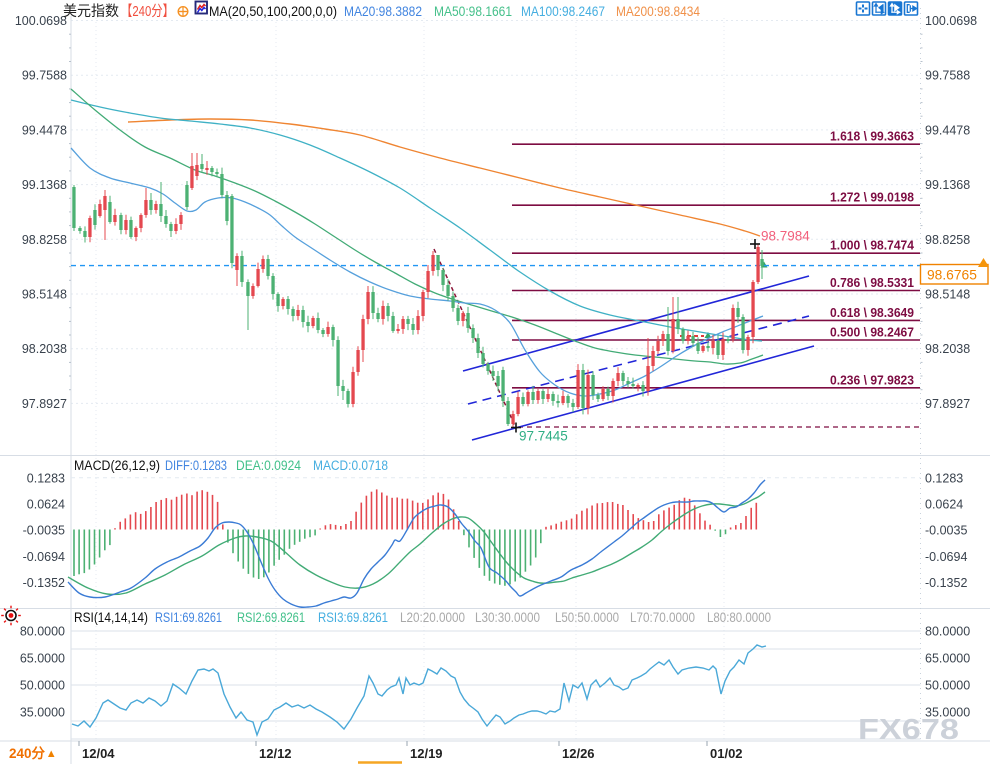 This screenshot has height=764, width=990. I want to click on svg-text: 1.000 \ 98.7474, so click(872, 245).